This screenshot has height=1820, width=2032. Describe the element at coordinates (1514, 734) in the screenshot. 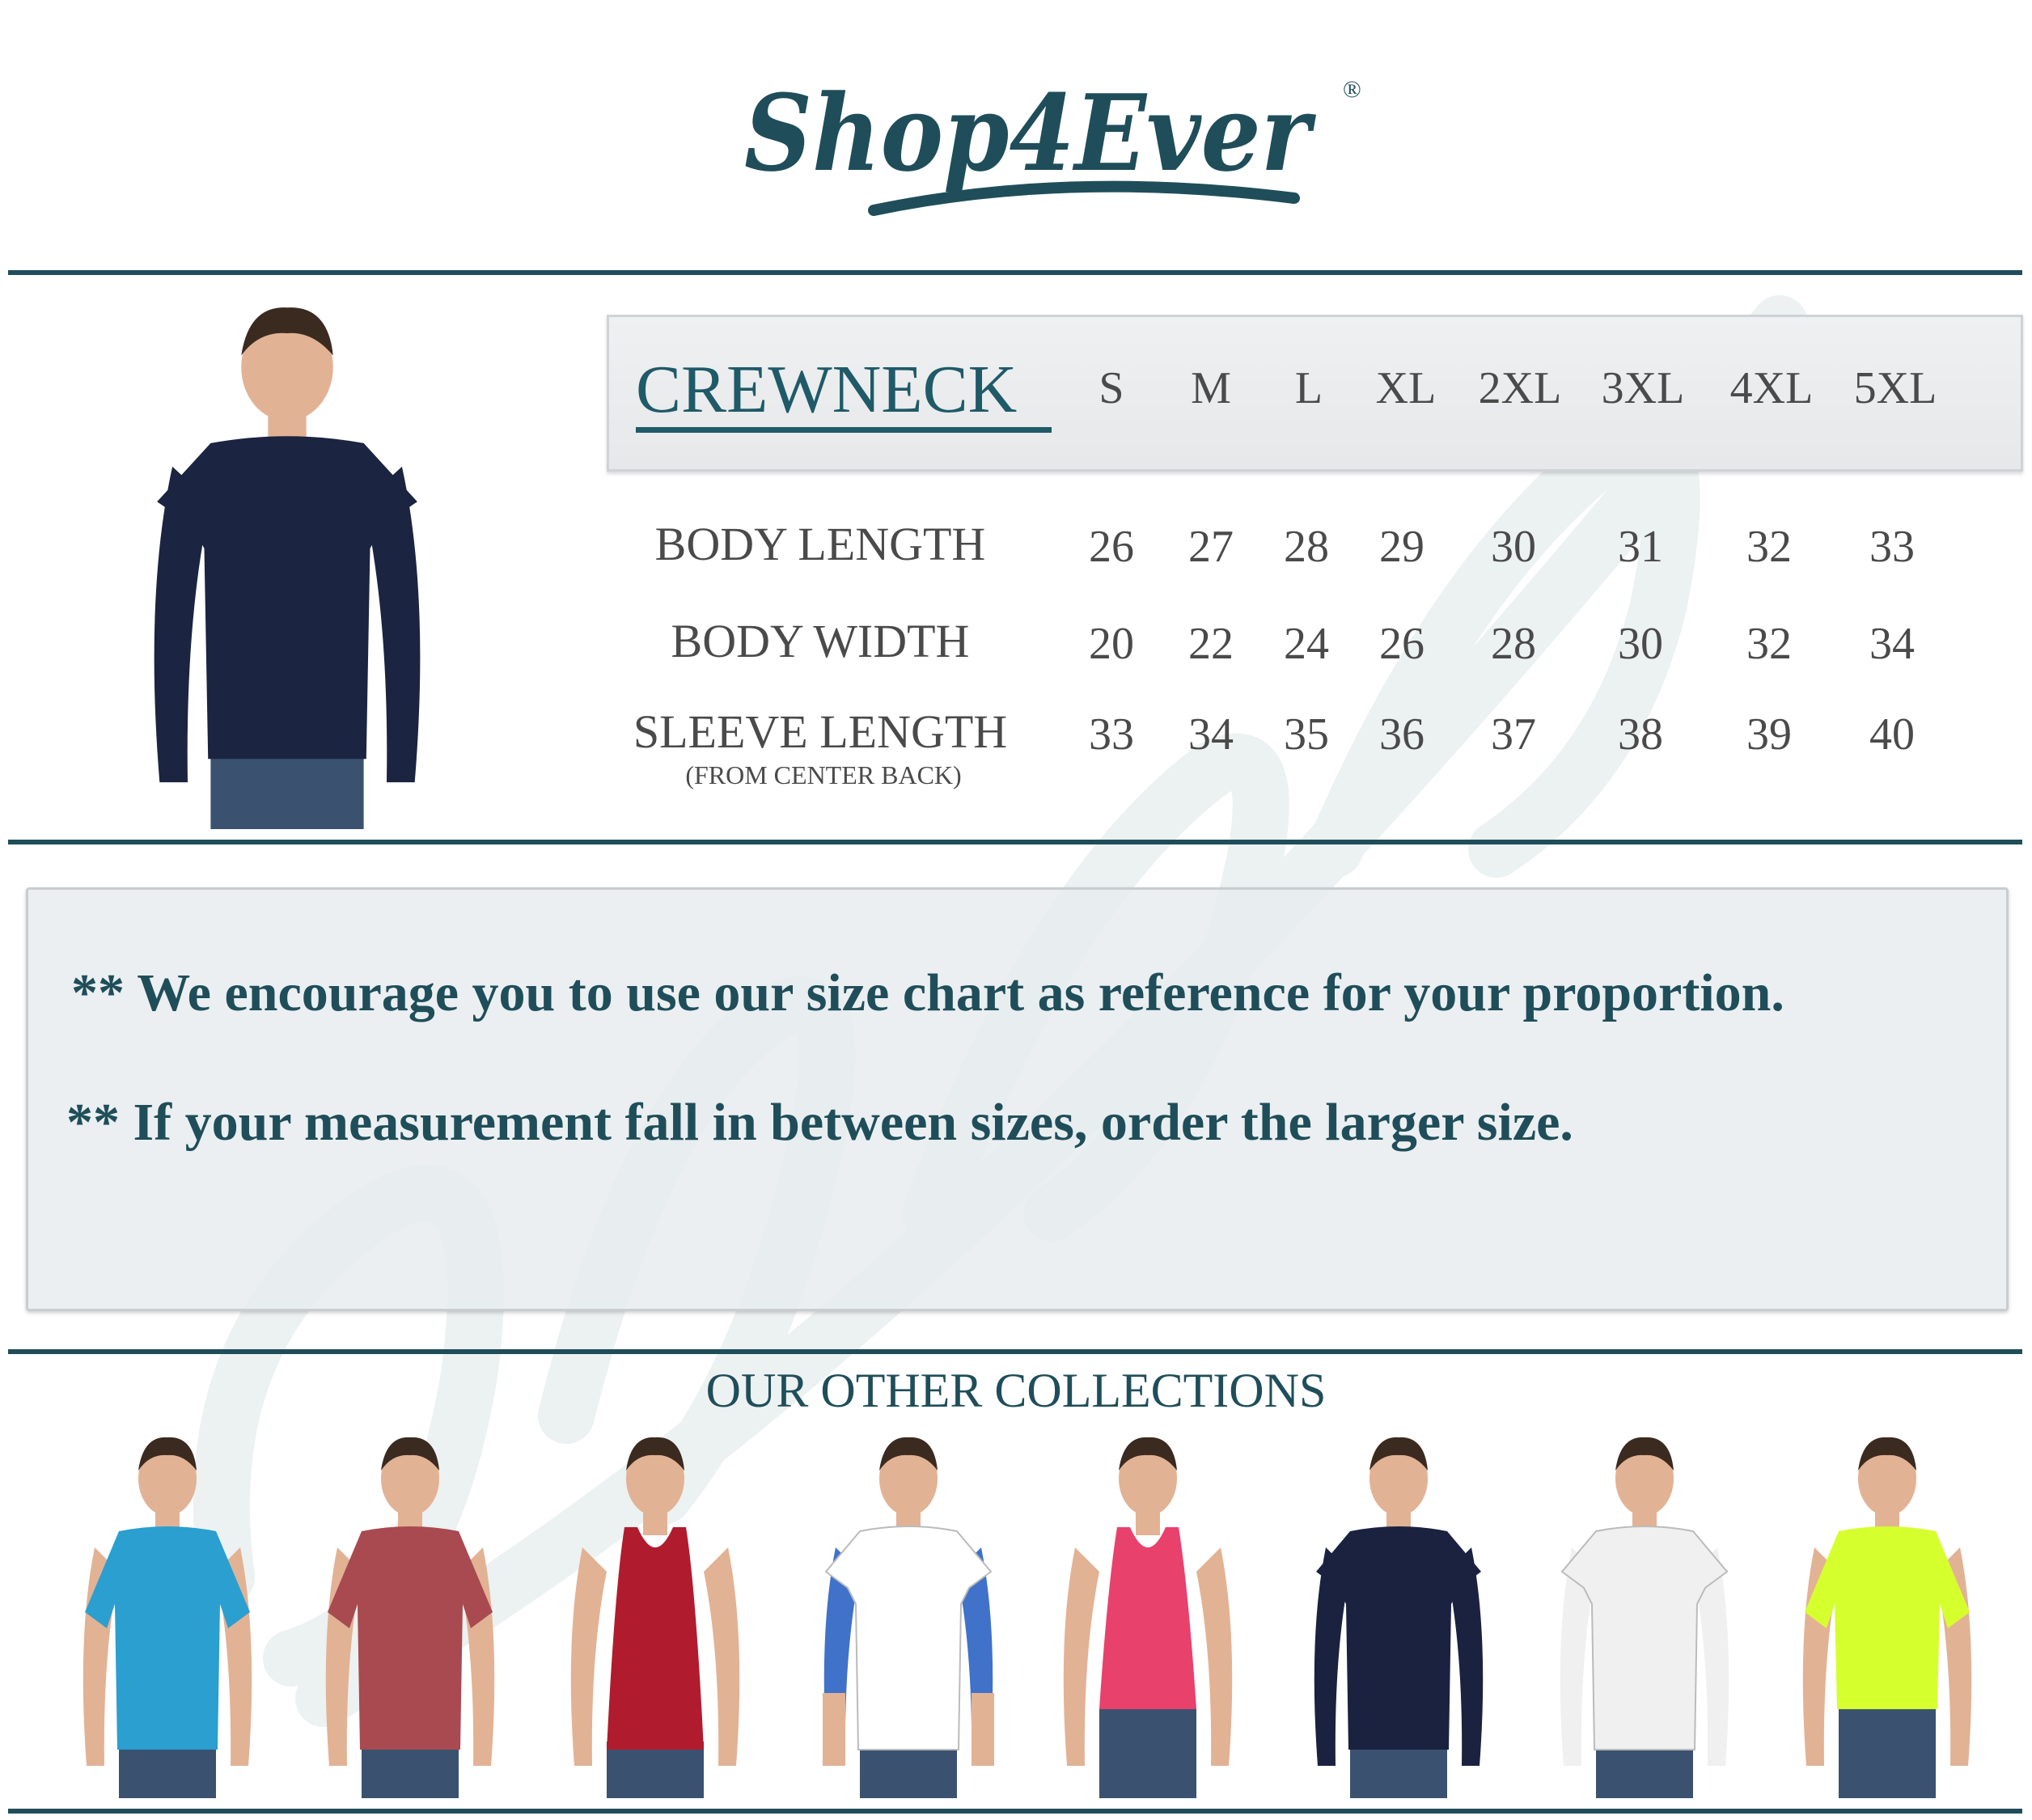

I see `size-value: 37` at that location.